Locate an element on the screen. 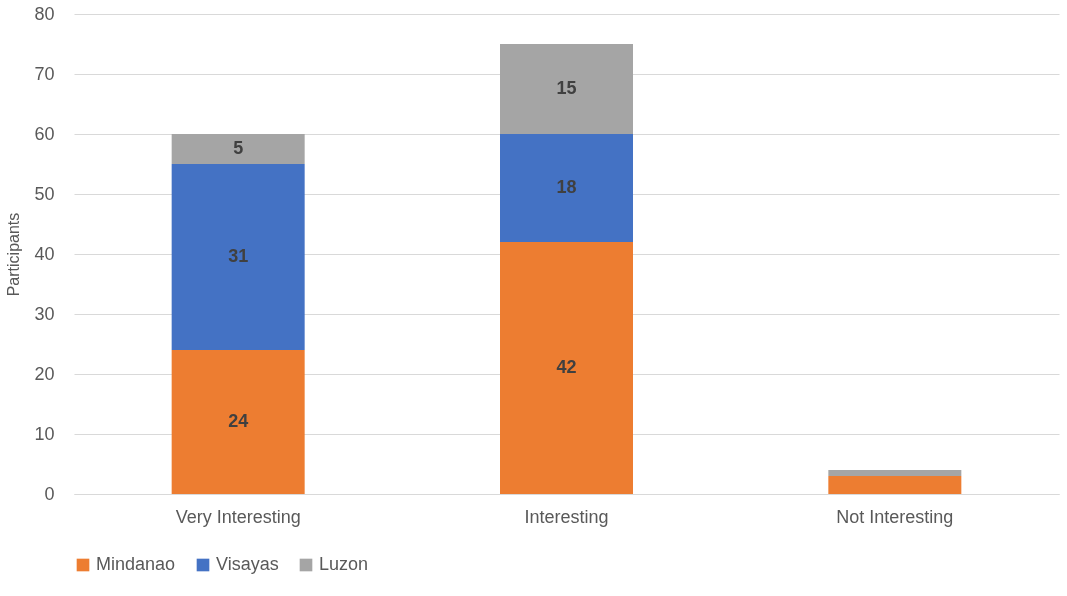  y-tick-label: 80 is located at coordinates (44, 13).